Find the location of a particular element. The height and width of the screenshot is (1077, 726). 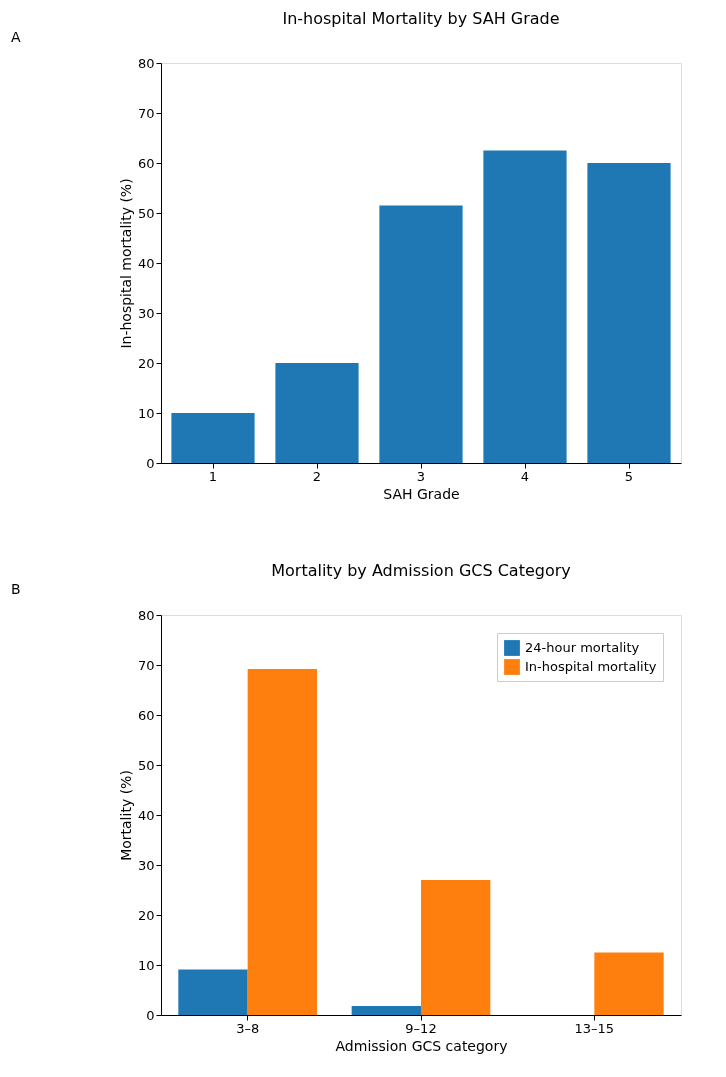

x-tick-label: 5 is located at coordinates (629, 476).